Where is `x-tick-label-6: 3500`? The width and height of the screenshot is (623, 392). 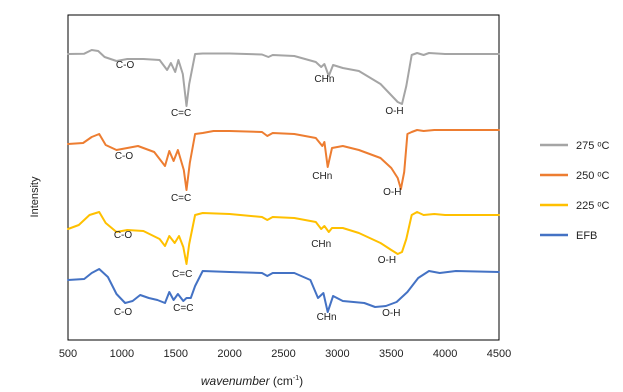 x-tick-label-6: 3500 is located at coordinates (391, 354).